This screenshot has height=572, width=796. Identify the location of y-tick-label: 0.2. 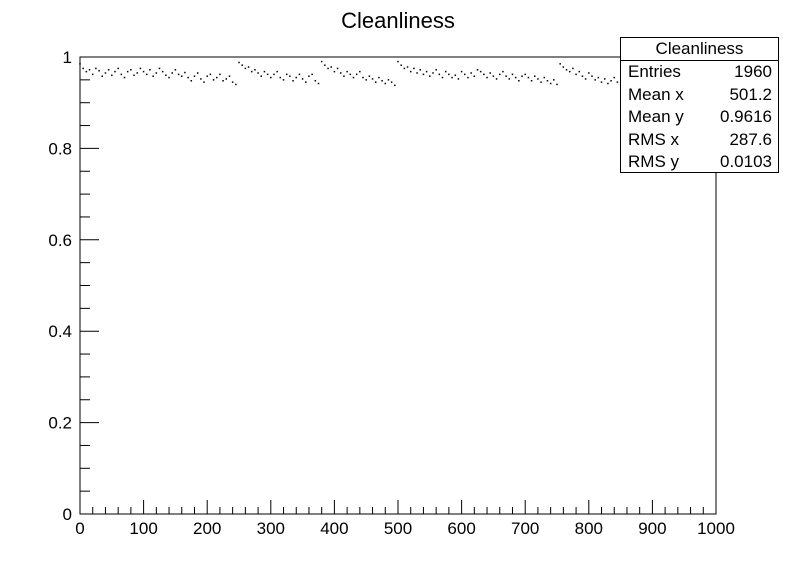
(60, 423).